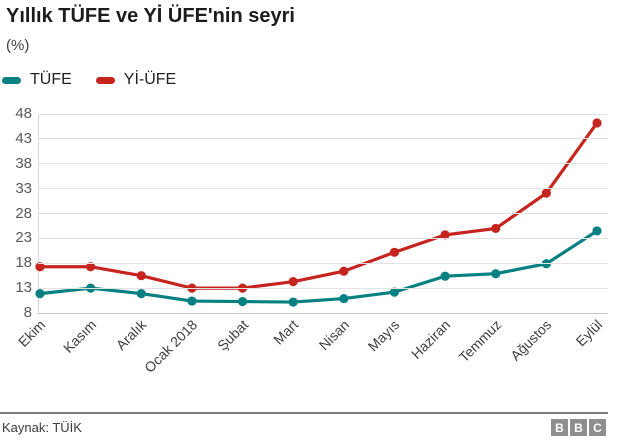 Image resolution: width=640 pixels, height=442 pixels. I want to click on y-axis-tick-label: 28, so click(23, 213).